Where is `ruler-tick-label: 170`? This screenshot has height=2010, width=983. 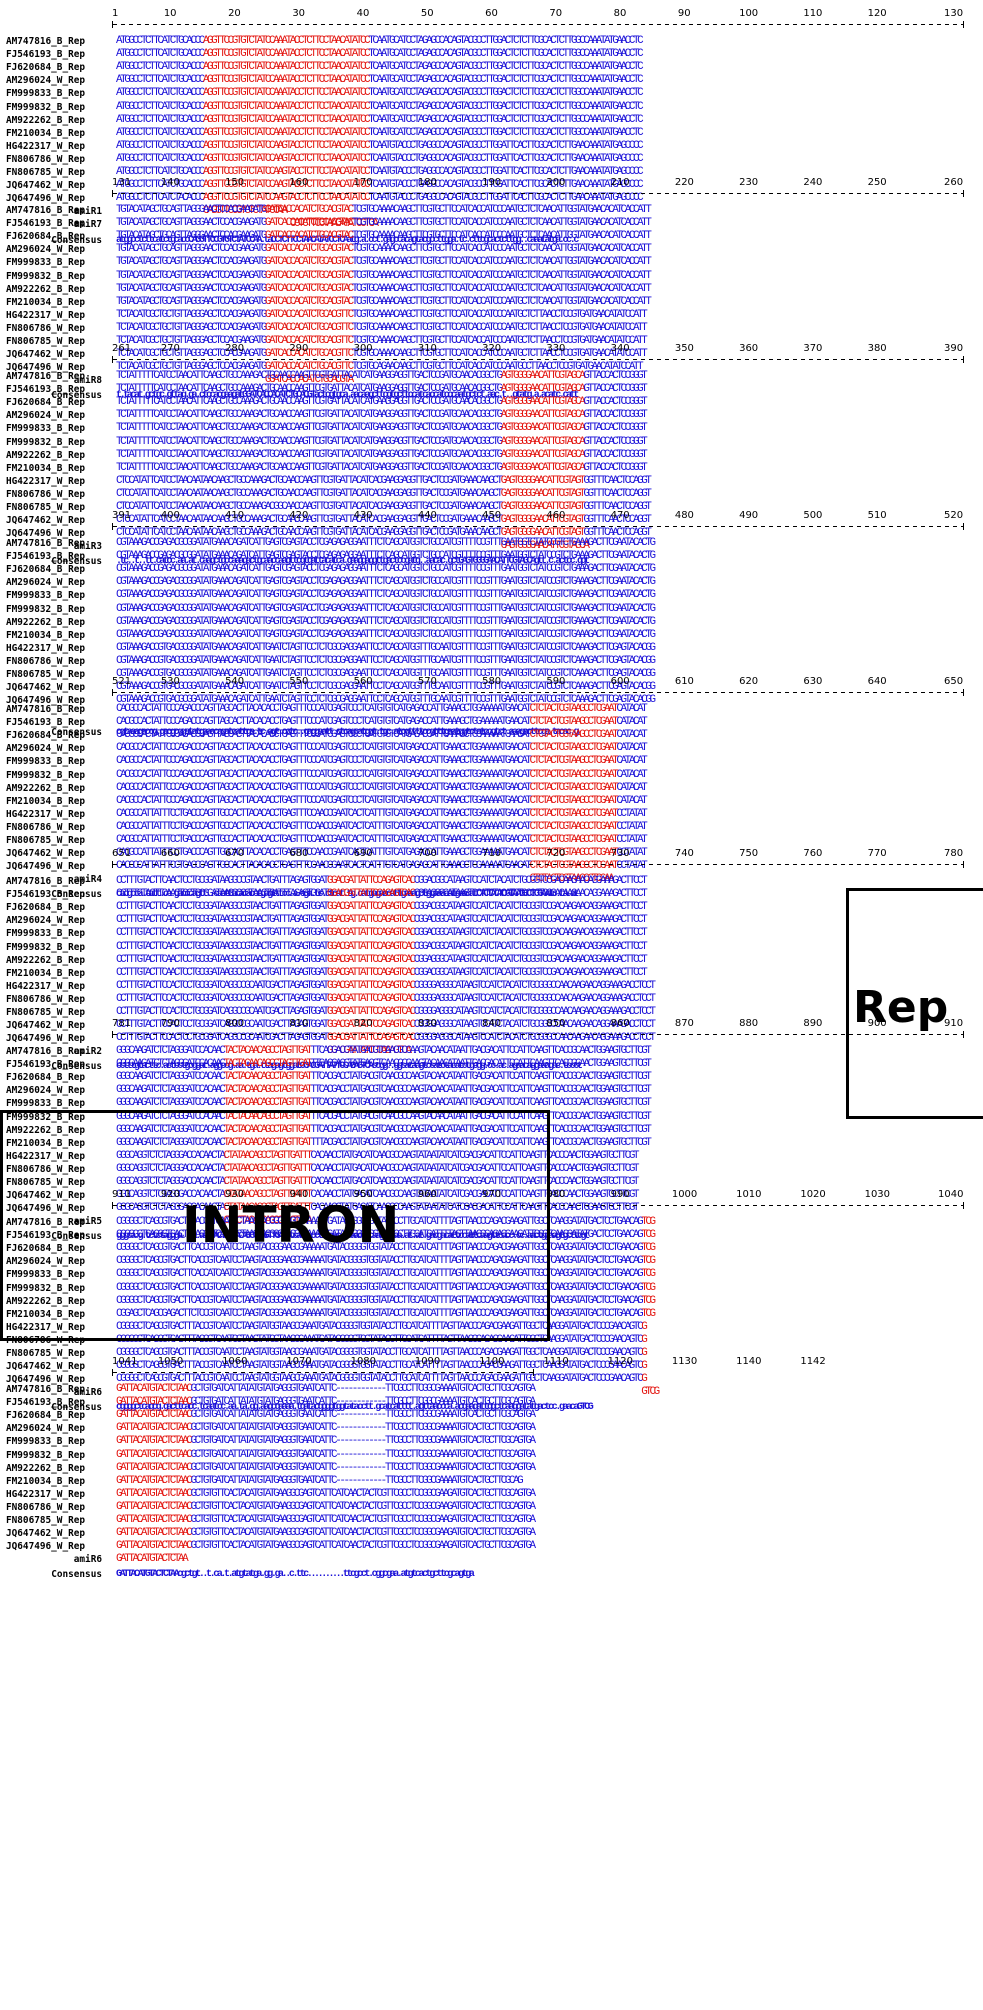
ruler-tick-label: 170 is located at coordinates (363, 182).